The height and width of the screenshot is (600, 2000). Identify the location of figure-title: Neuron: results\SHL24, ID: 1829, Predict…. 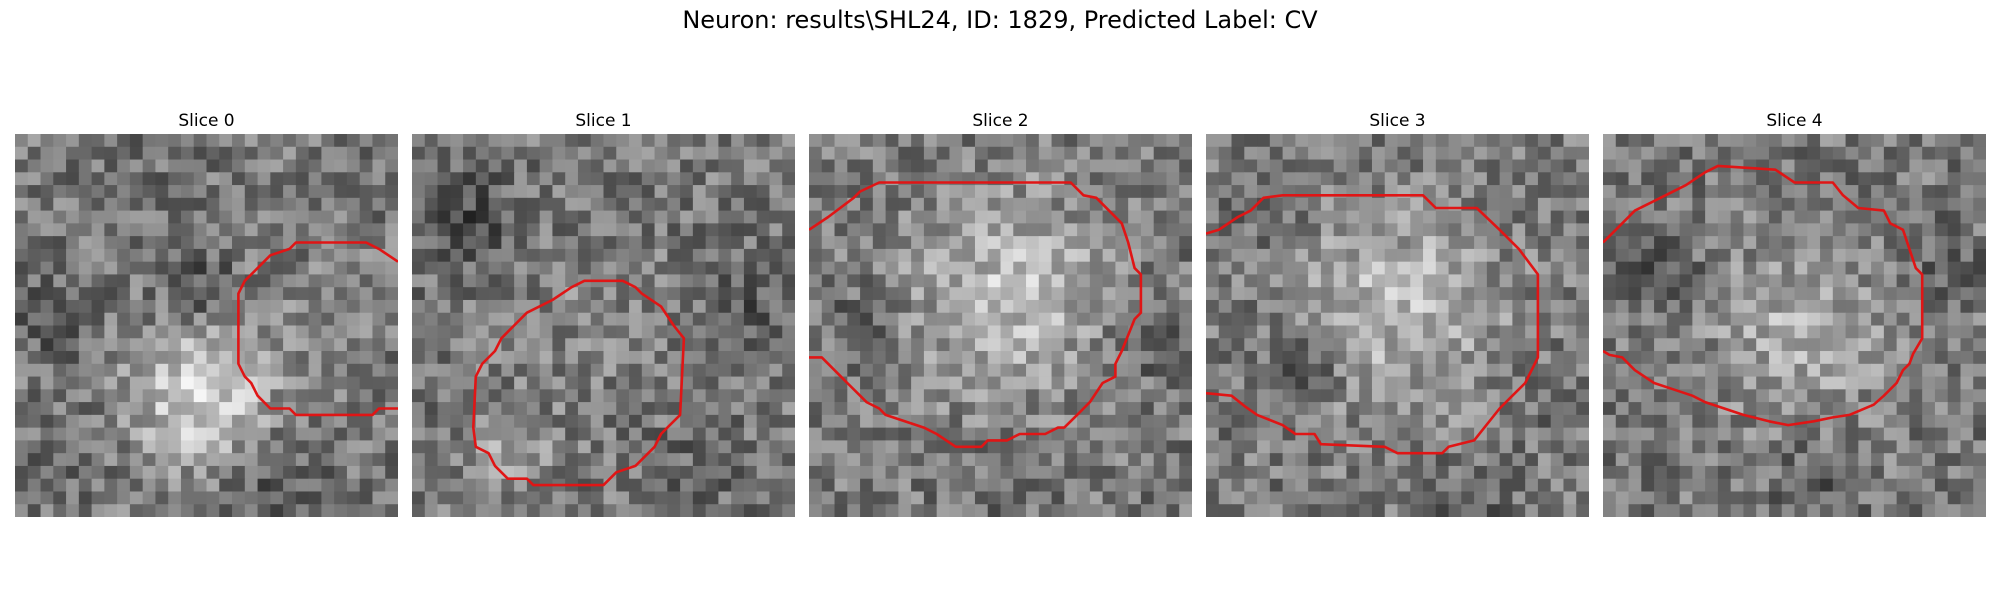
(1000, 20).